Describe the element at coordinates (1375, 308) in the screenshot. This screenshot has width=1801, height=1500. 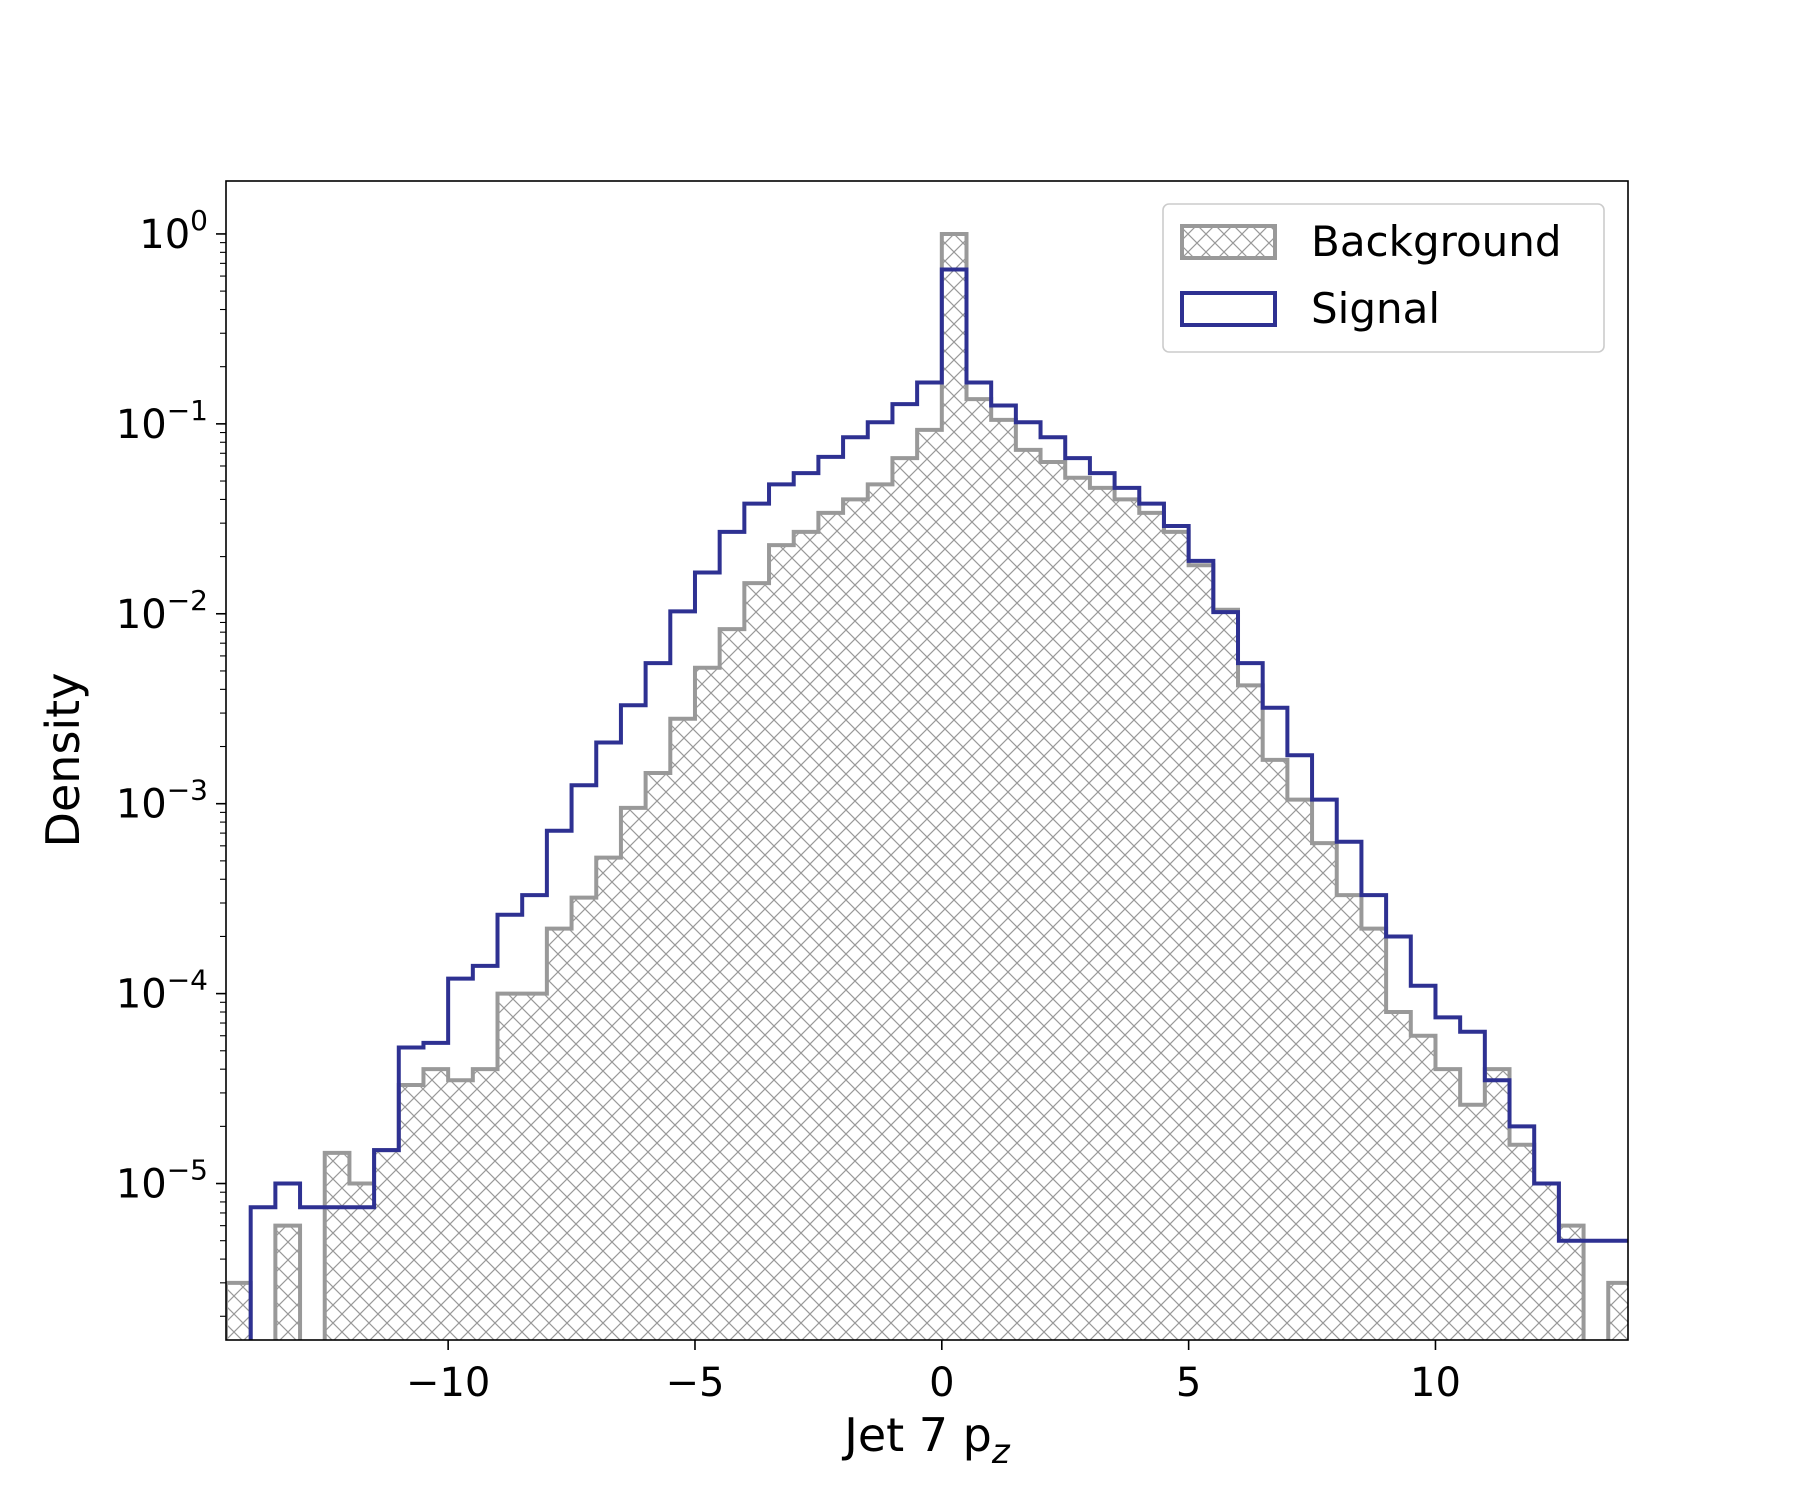
I see `legend-label-signal: Signal` at that location.